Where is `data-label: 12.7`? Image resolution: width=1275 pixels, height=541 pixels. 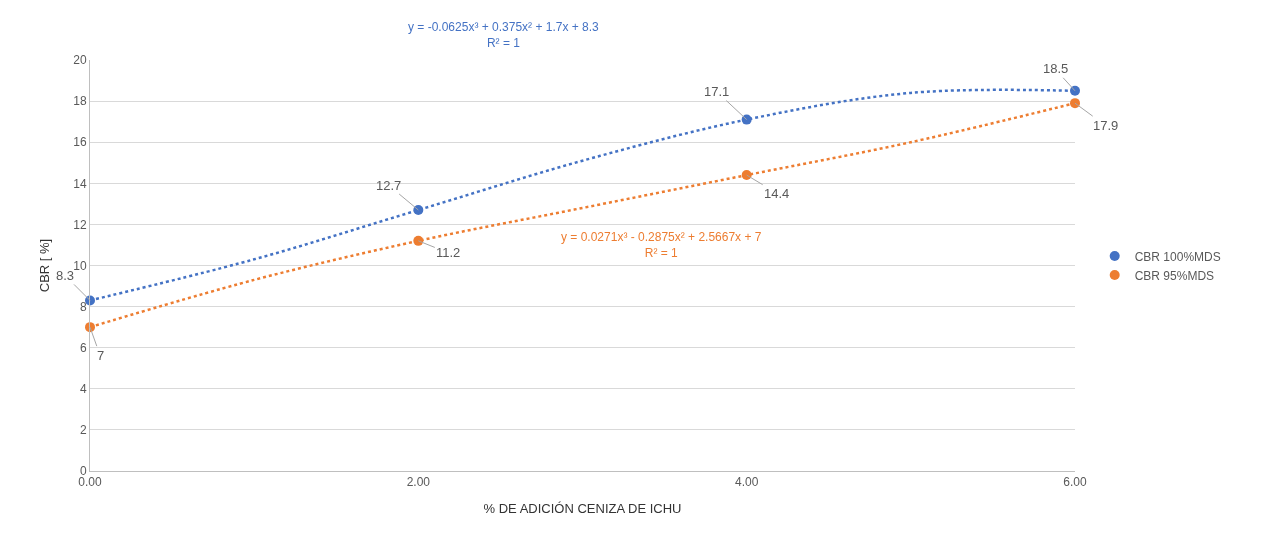 data-label: 12.7 is located at coordinates (389, 185).